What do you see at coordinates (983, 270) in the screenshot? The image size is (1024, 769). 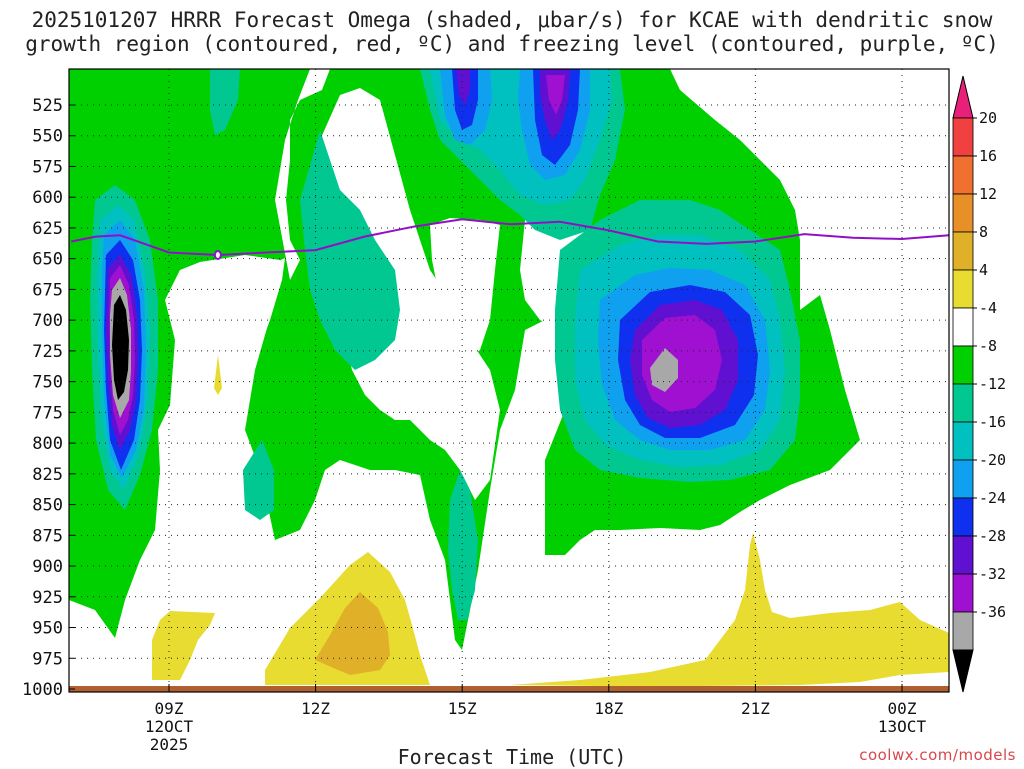 I see `colorbar-label-4: 4` at bounding box center [983, 270].